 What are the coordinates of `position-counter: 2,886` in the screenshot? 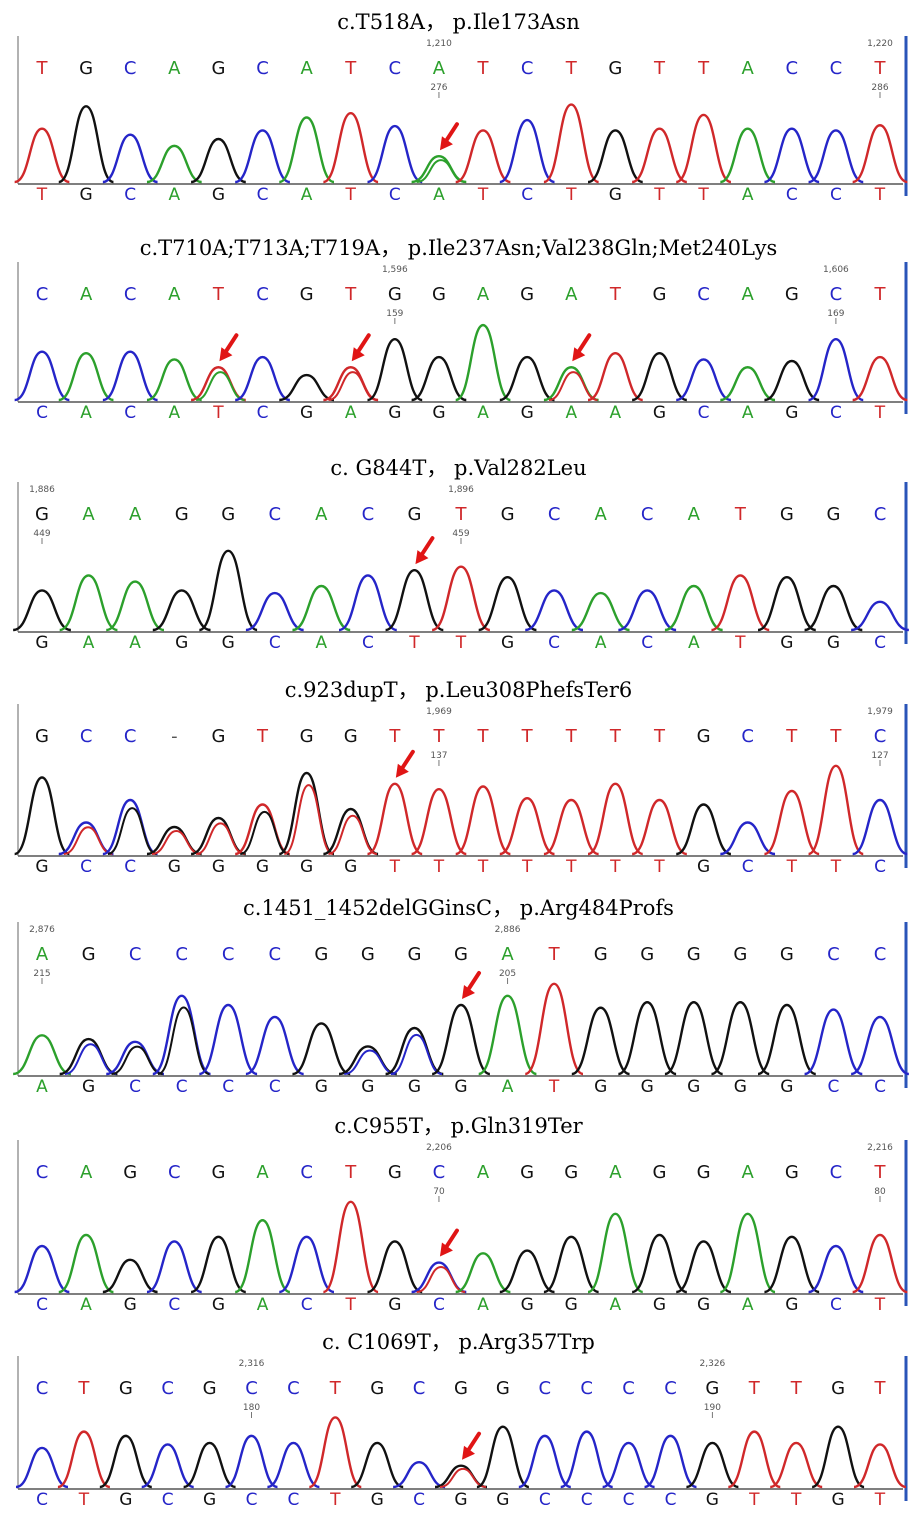 It's located at (508, 930).